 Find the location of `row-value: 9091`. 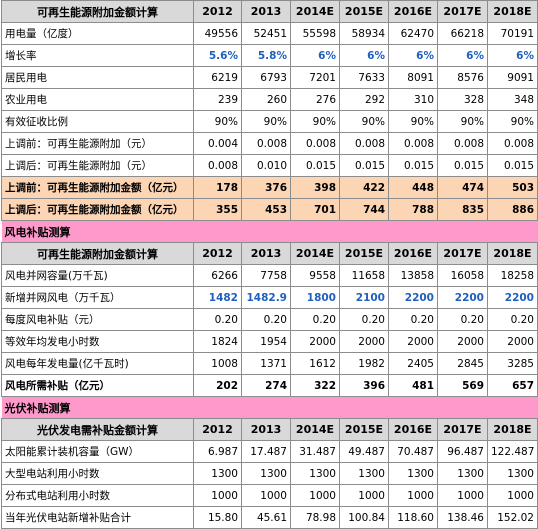

row-value: 9091 is located at coordinates (512, 77).